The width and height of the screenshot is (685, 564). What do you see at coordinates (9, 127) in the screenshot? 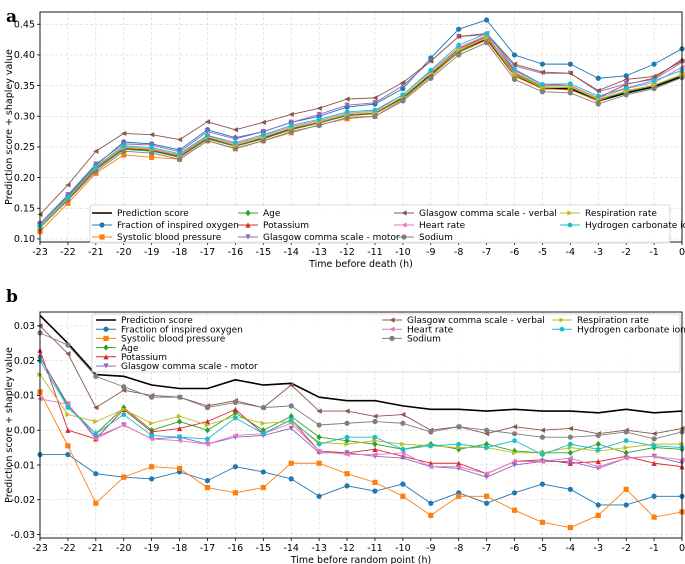
I see `y-axis-label: Prediction score + shapley value` at bounding box center [9, 127].